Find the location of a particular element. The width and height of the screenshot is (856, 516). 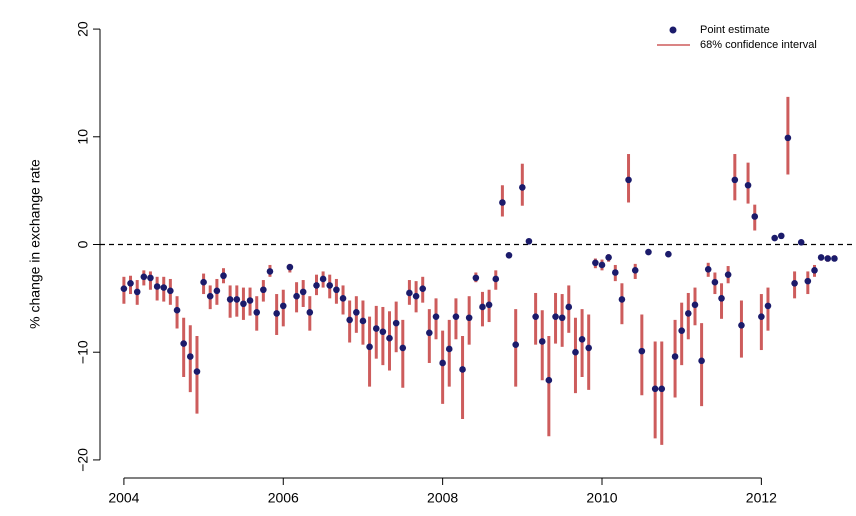

y-tick-label: 0 is located at coordinates (83, 244).